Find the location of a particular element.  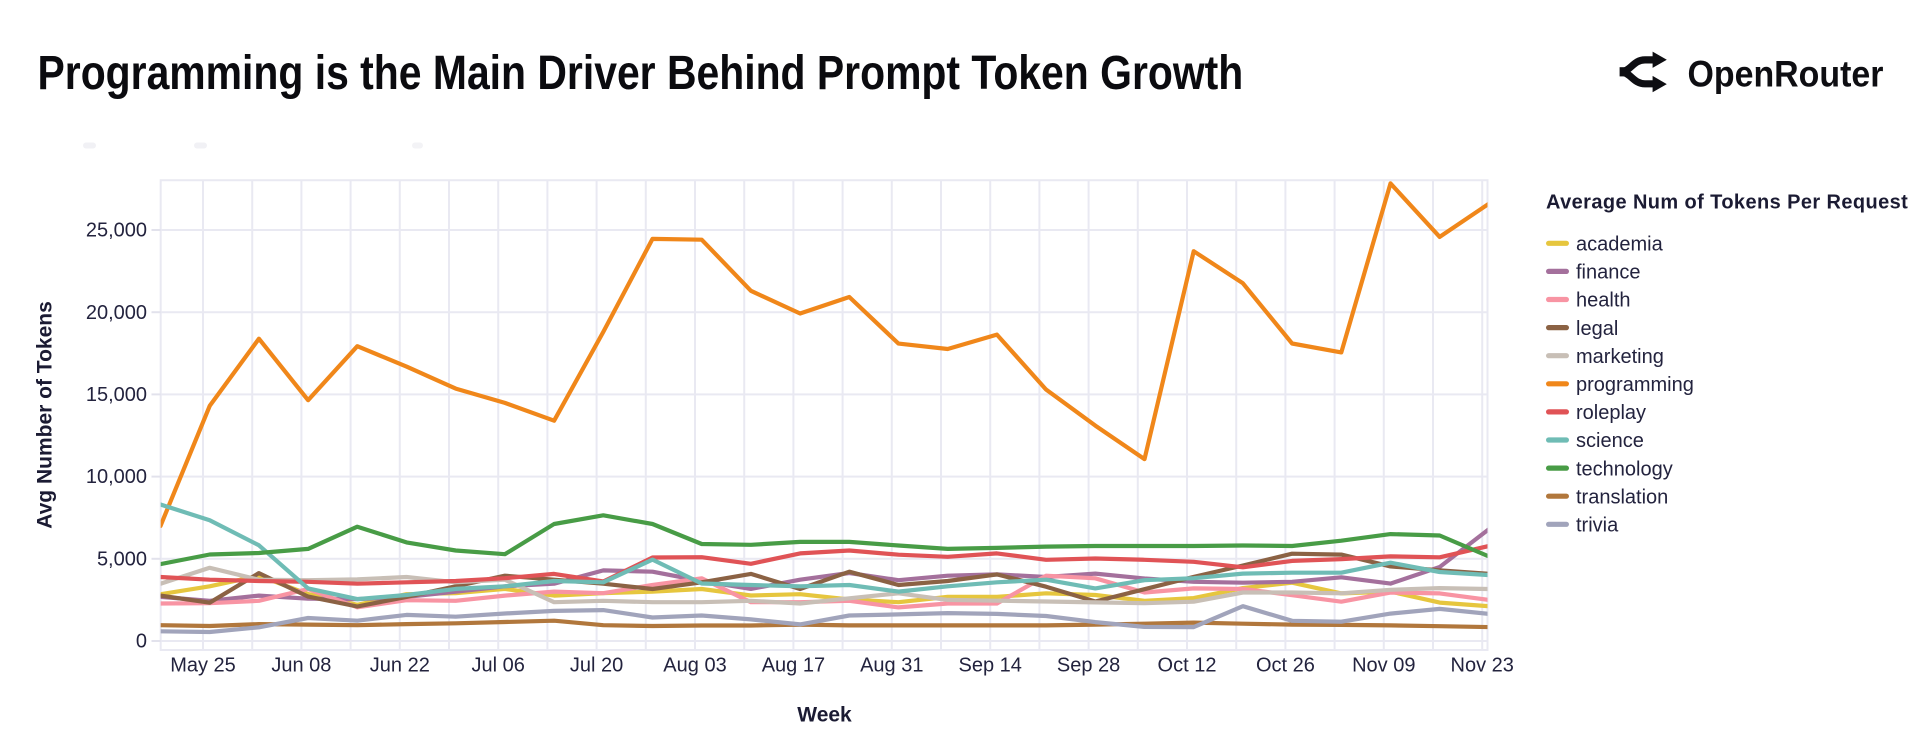

svg-text: 5,000 is located at coordinates (122, 559).